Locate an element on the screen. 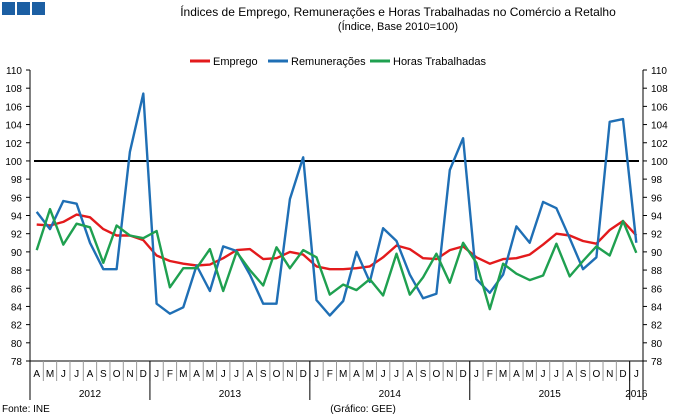  x-tick-label-year: 2012 is located at coordinates (90, 394).